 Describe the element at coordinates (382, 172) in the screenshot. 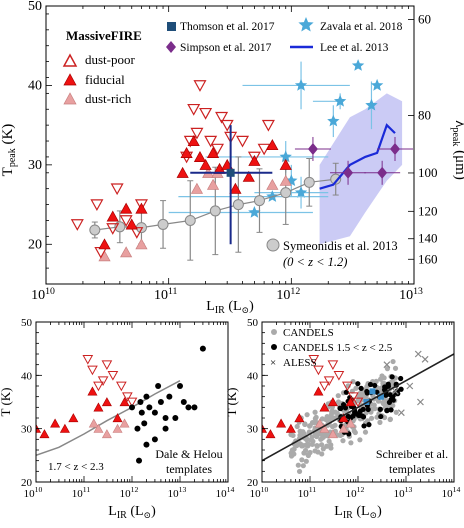

I see `simpson-point` at that location.